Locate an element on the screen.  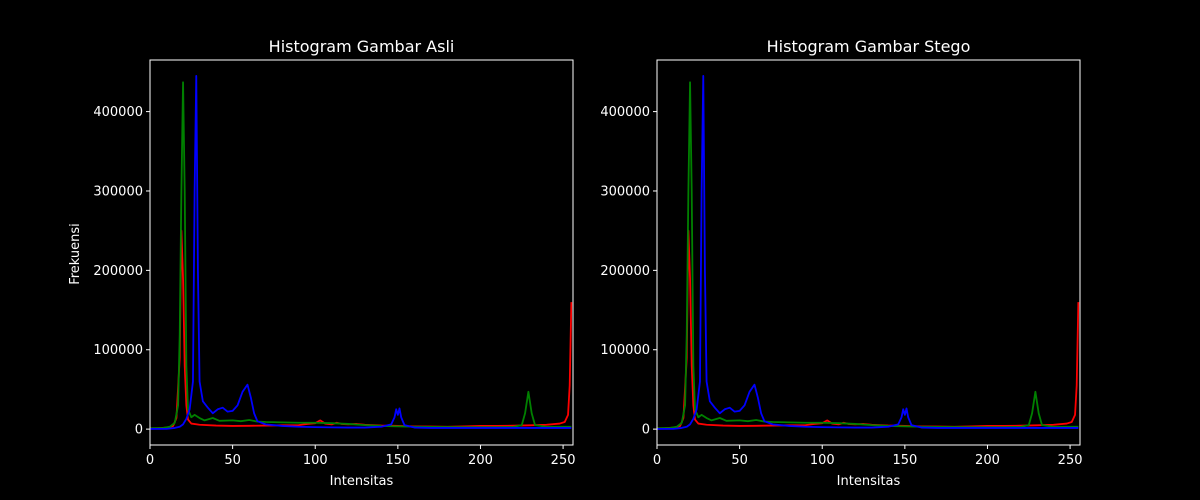
chart-title: Histogram Gambar Stego is located at coordinates (869, 46).